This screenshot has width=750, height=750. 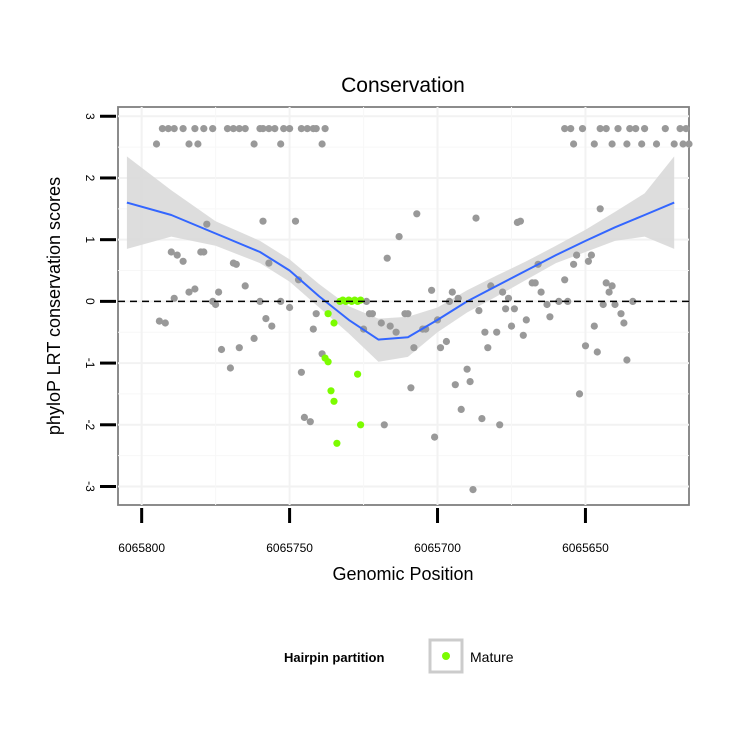 What do you see at coordinates (90, 178) in the screenshot?
I see `y-tick-label: 2` at bounding box center [90, 178].